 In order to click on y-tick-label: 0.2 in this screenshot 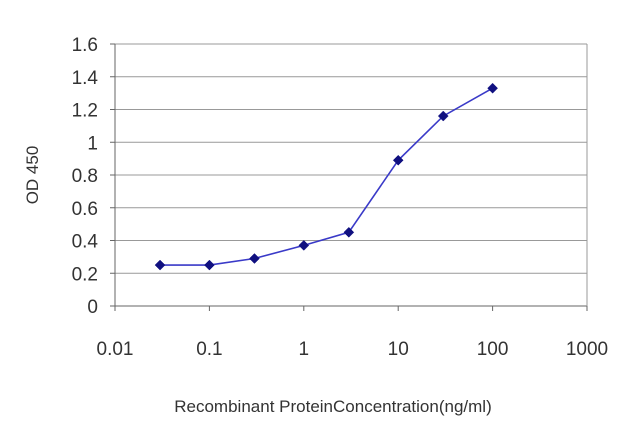, I will do `click(85, 274)`.